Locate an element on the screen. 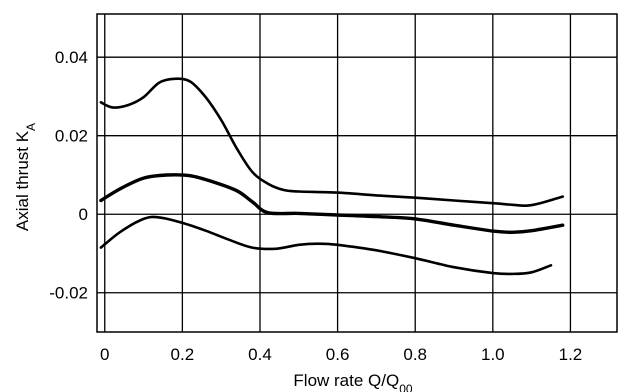 Image resolution: width=627 pixels, height=392 pixels. x-tick-label: 0 is located at coordinates (104, 354).